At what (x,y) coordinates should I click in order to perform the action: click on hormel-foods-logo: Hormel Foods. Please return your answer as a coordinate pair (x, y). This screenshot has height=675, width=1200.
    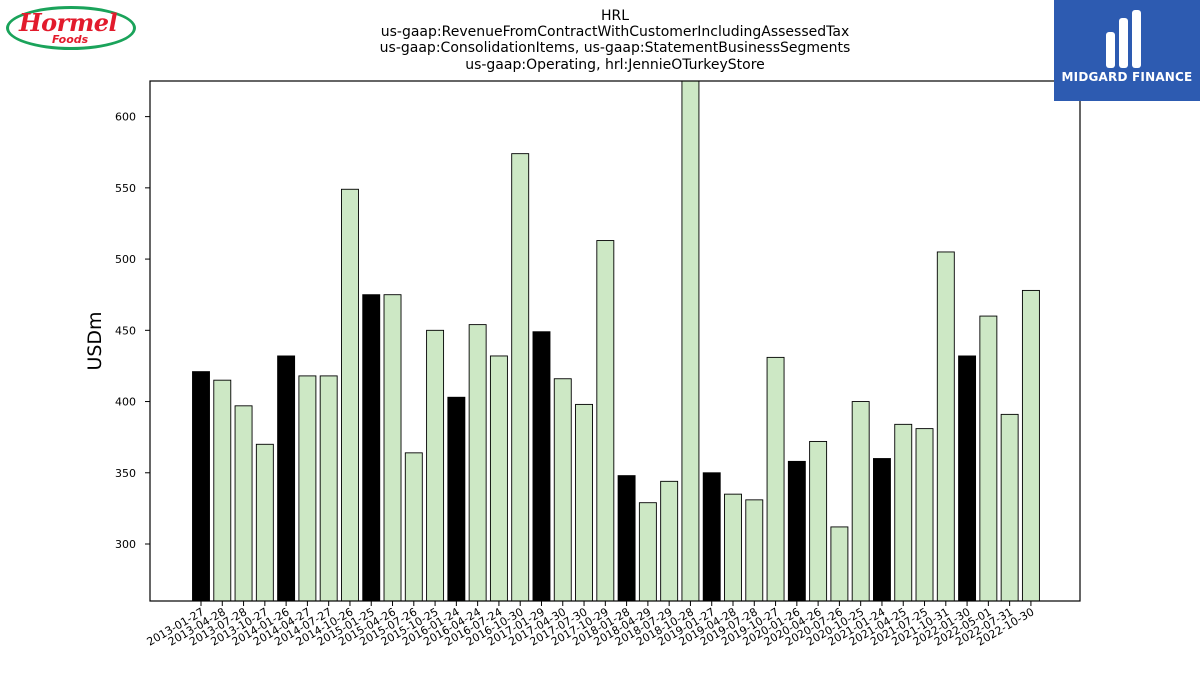
    Looking at the image, I should click on (72, 29).